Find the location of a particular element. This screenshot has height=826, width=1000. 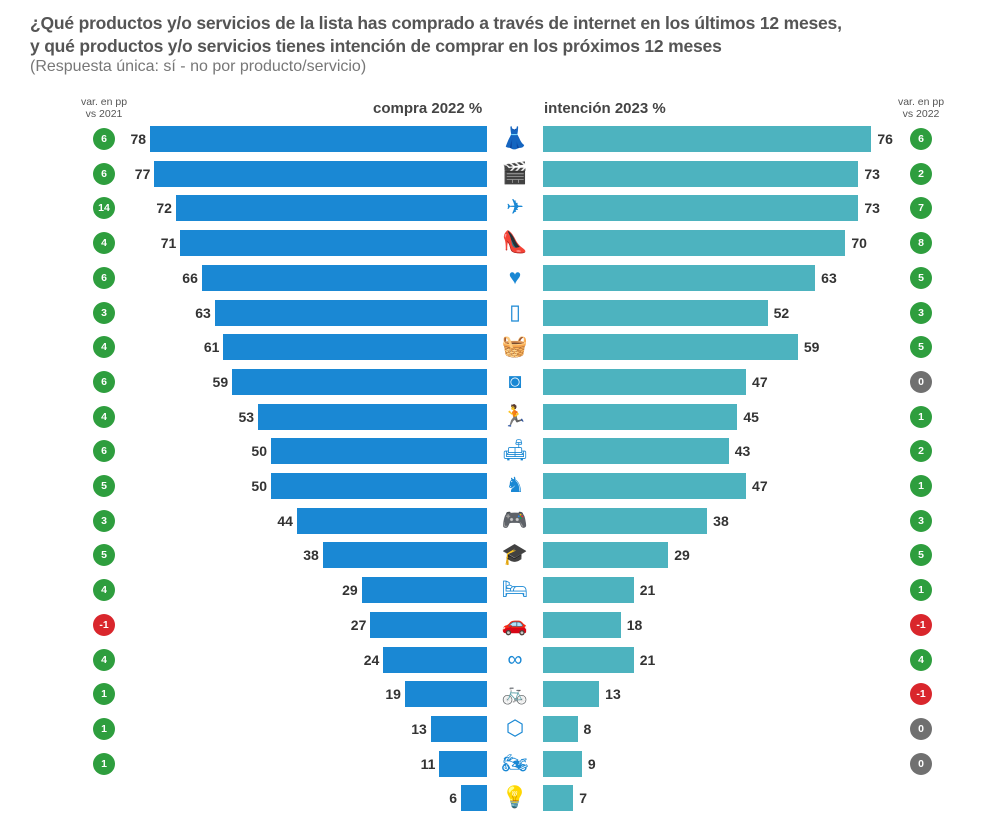

badge-var-2022: 4 is located at coordinates (921, 659).